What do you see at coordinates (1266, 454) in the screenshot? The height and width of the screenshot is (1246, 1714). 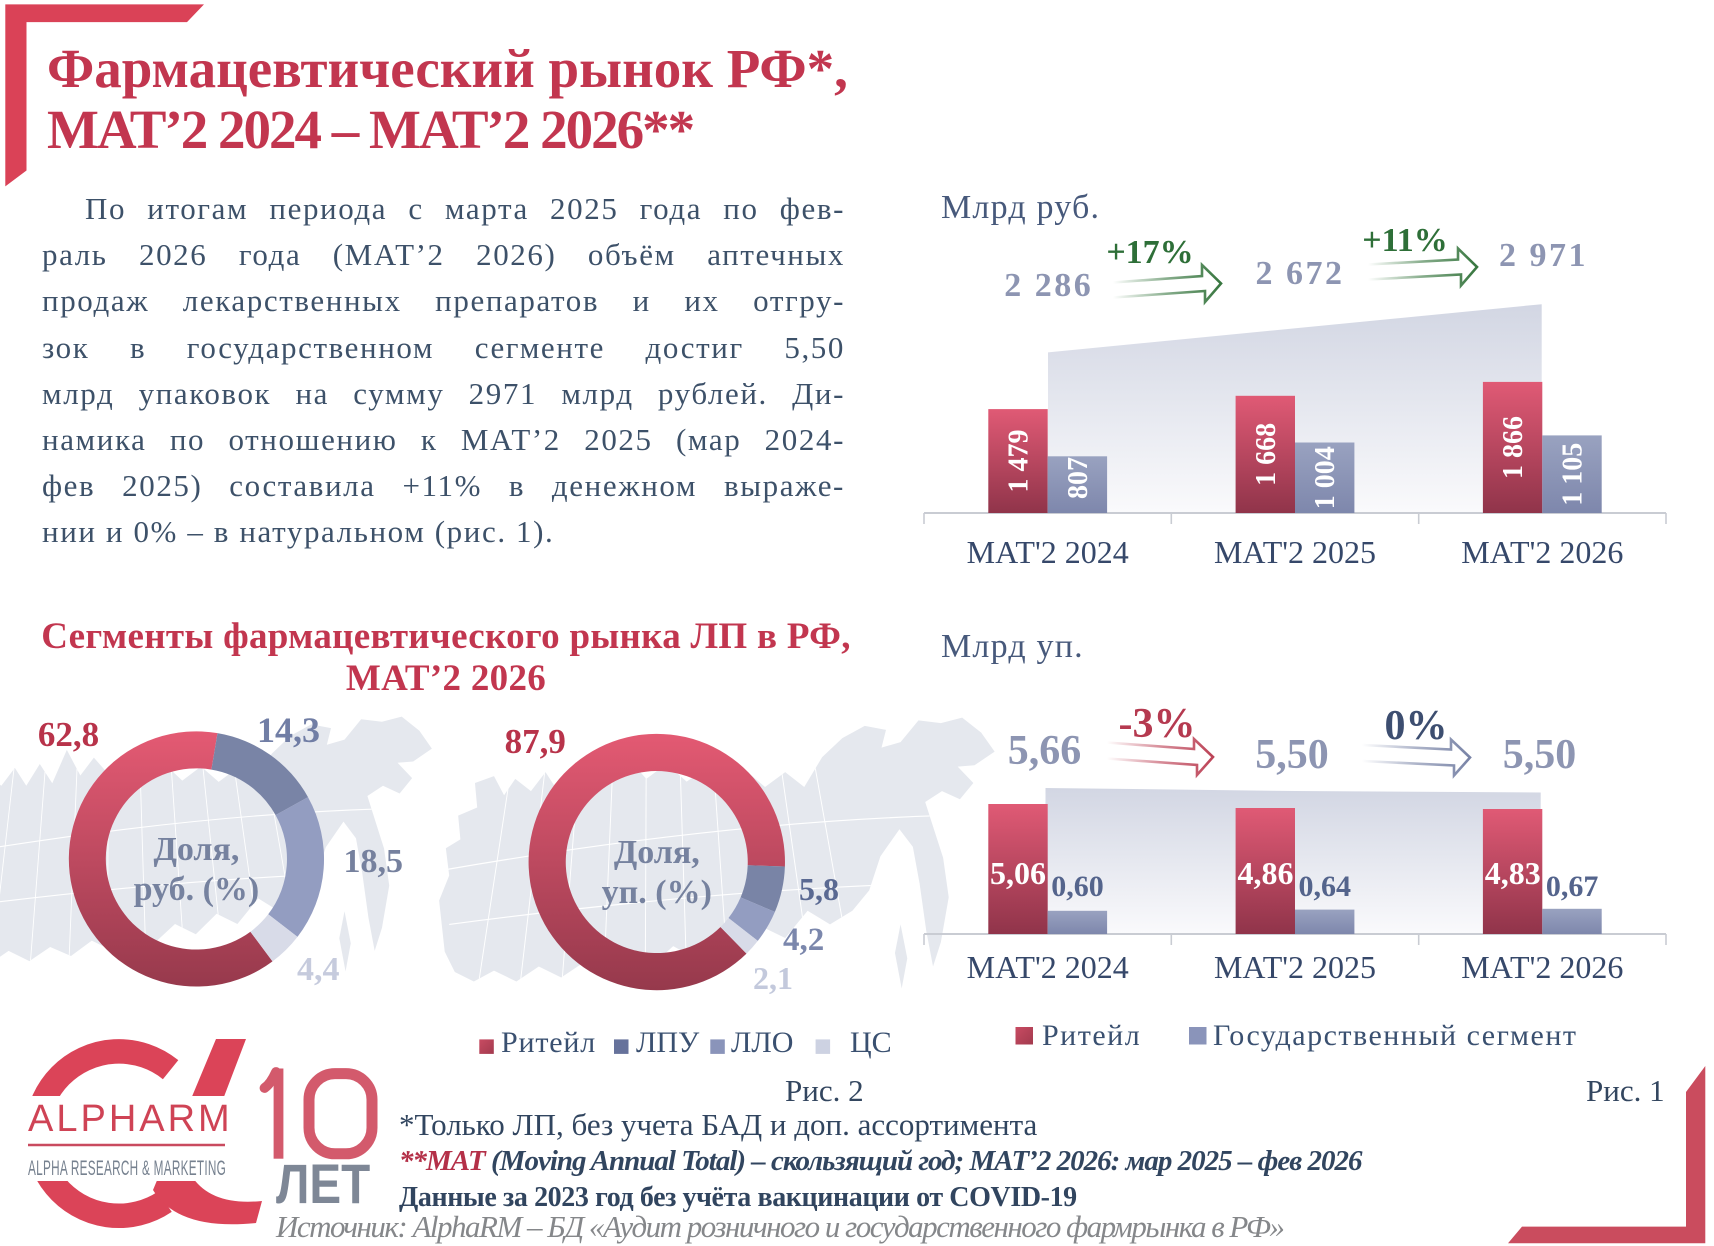 I see `svg-text: 1 668` at bounding box center [1266, 454].